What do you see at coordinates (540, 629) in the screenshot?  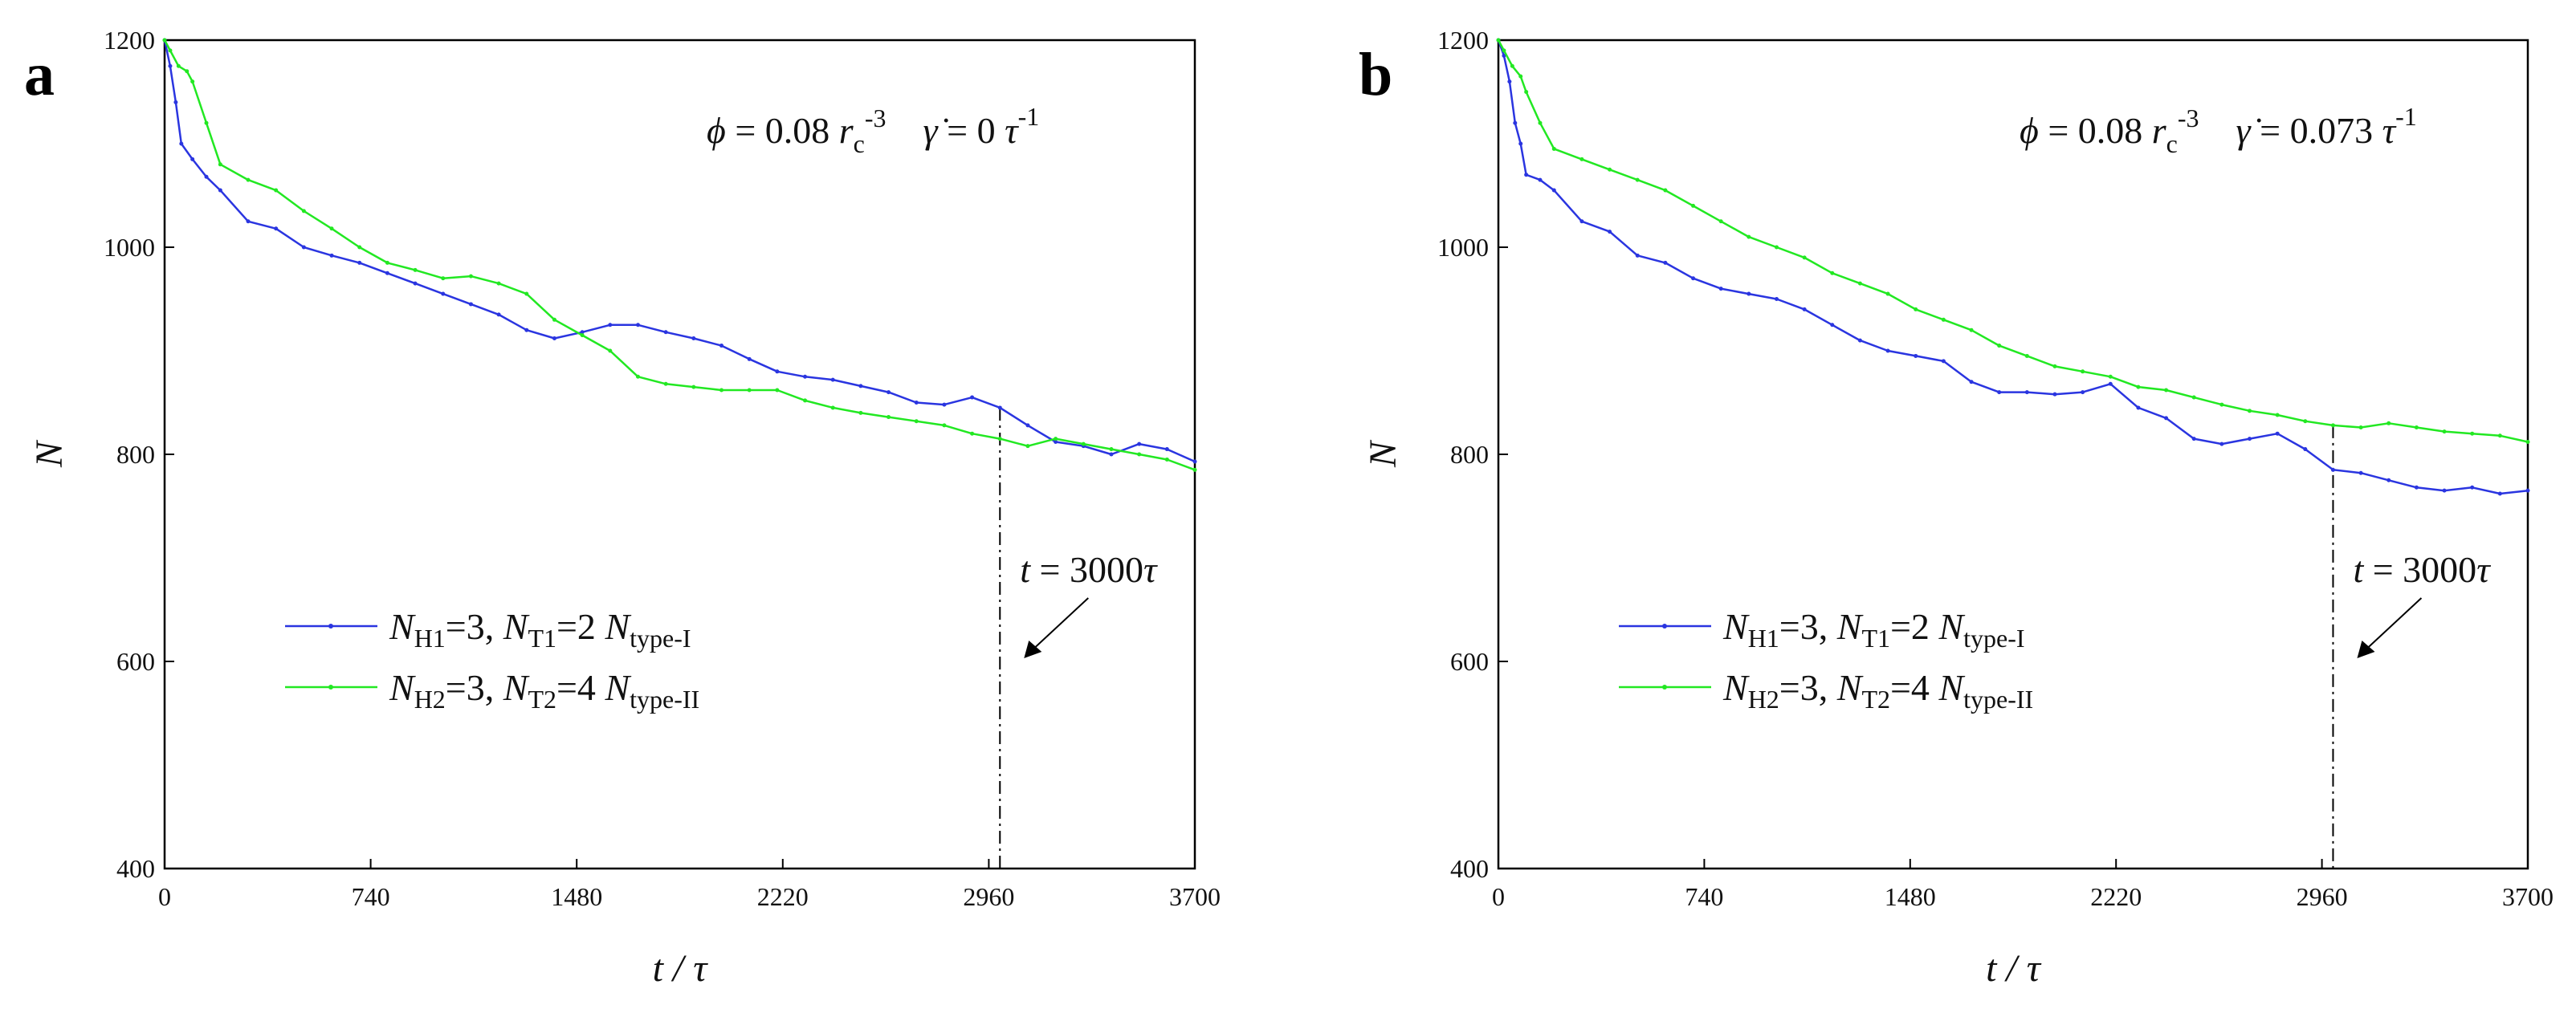 I see `legend-label-1: NH1=3, NT1=2 Ntype-I` at bounding box center [540, 629].